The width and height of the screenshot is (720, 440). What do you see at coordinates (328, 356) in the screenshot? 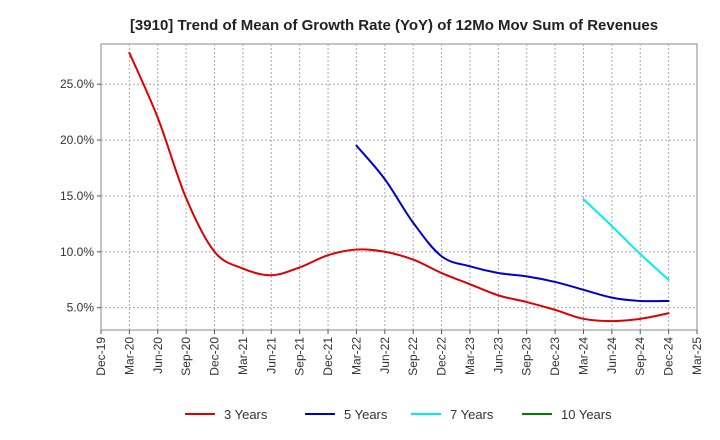
I see `x-tick-label: Dec-21` at bounding box center [328, 356].